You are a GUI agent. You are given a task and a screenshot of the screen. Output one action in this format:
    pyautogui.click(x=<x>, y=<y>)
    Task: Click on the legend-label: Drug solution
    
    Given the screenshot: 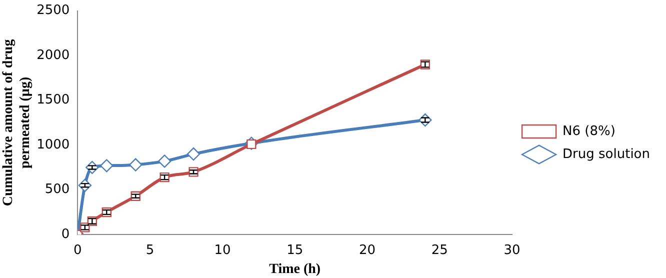 What is the action you would take?
    pyautogui.click(x=606, y=154)
    